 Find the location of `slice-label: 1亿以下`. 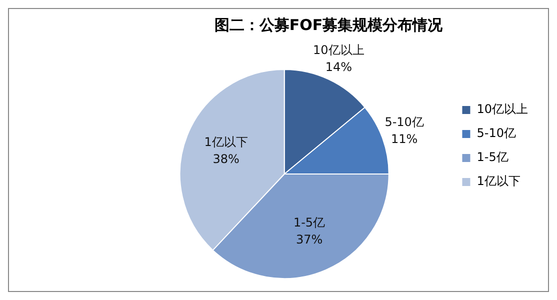

slice-label: 1亿以下 is located at coordinates (226, 142).